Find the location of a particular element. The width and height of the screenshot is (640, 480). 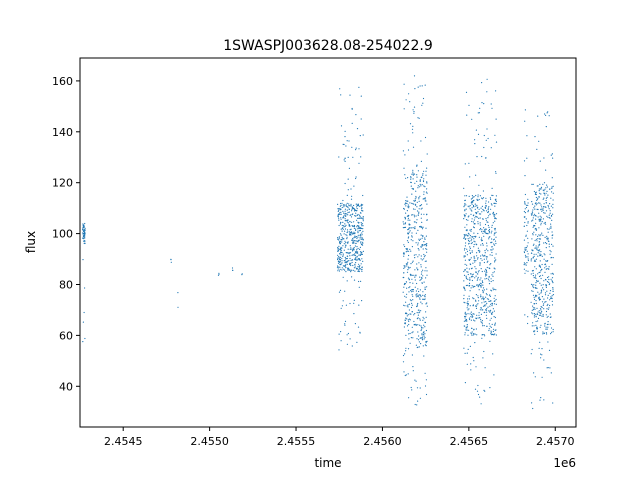

y-tick-label: 80 is located at coordinates (66, 284).